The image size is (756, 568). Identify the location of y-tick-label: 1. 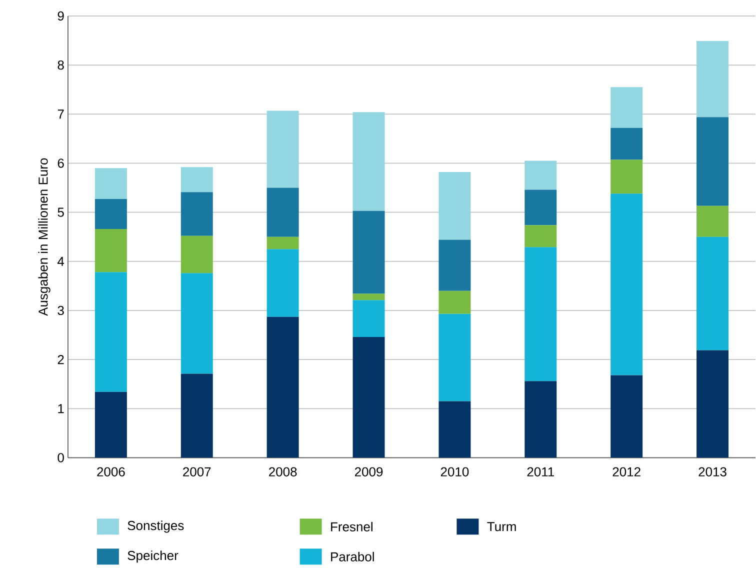
(61, 409).